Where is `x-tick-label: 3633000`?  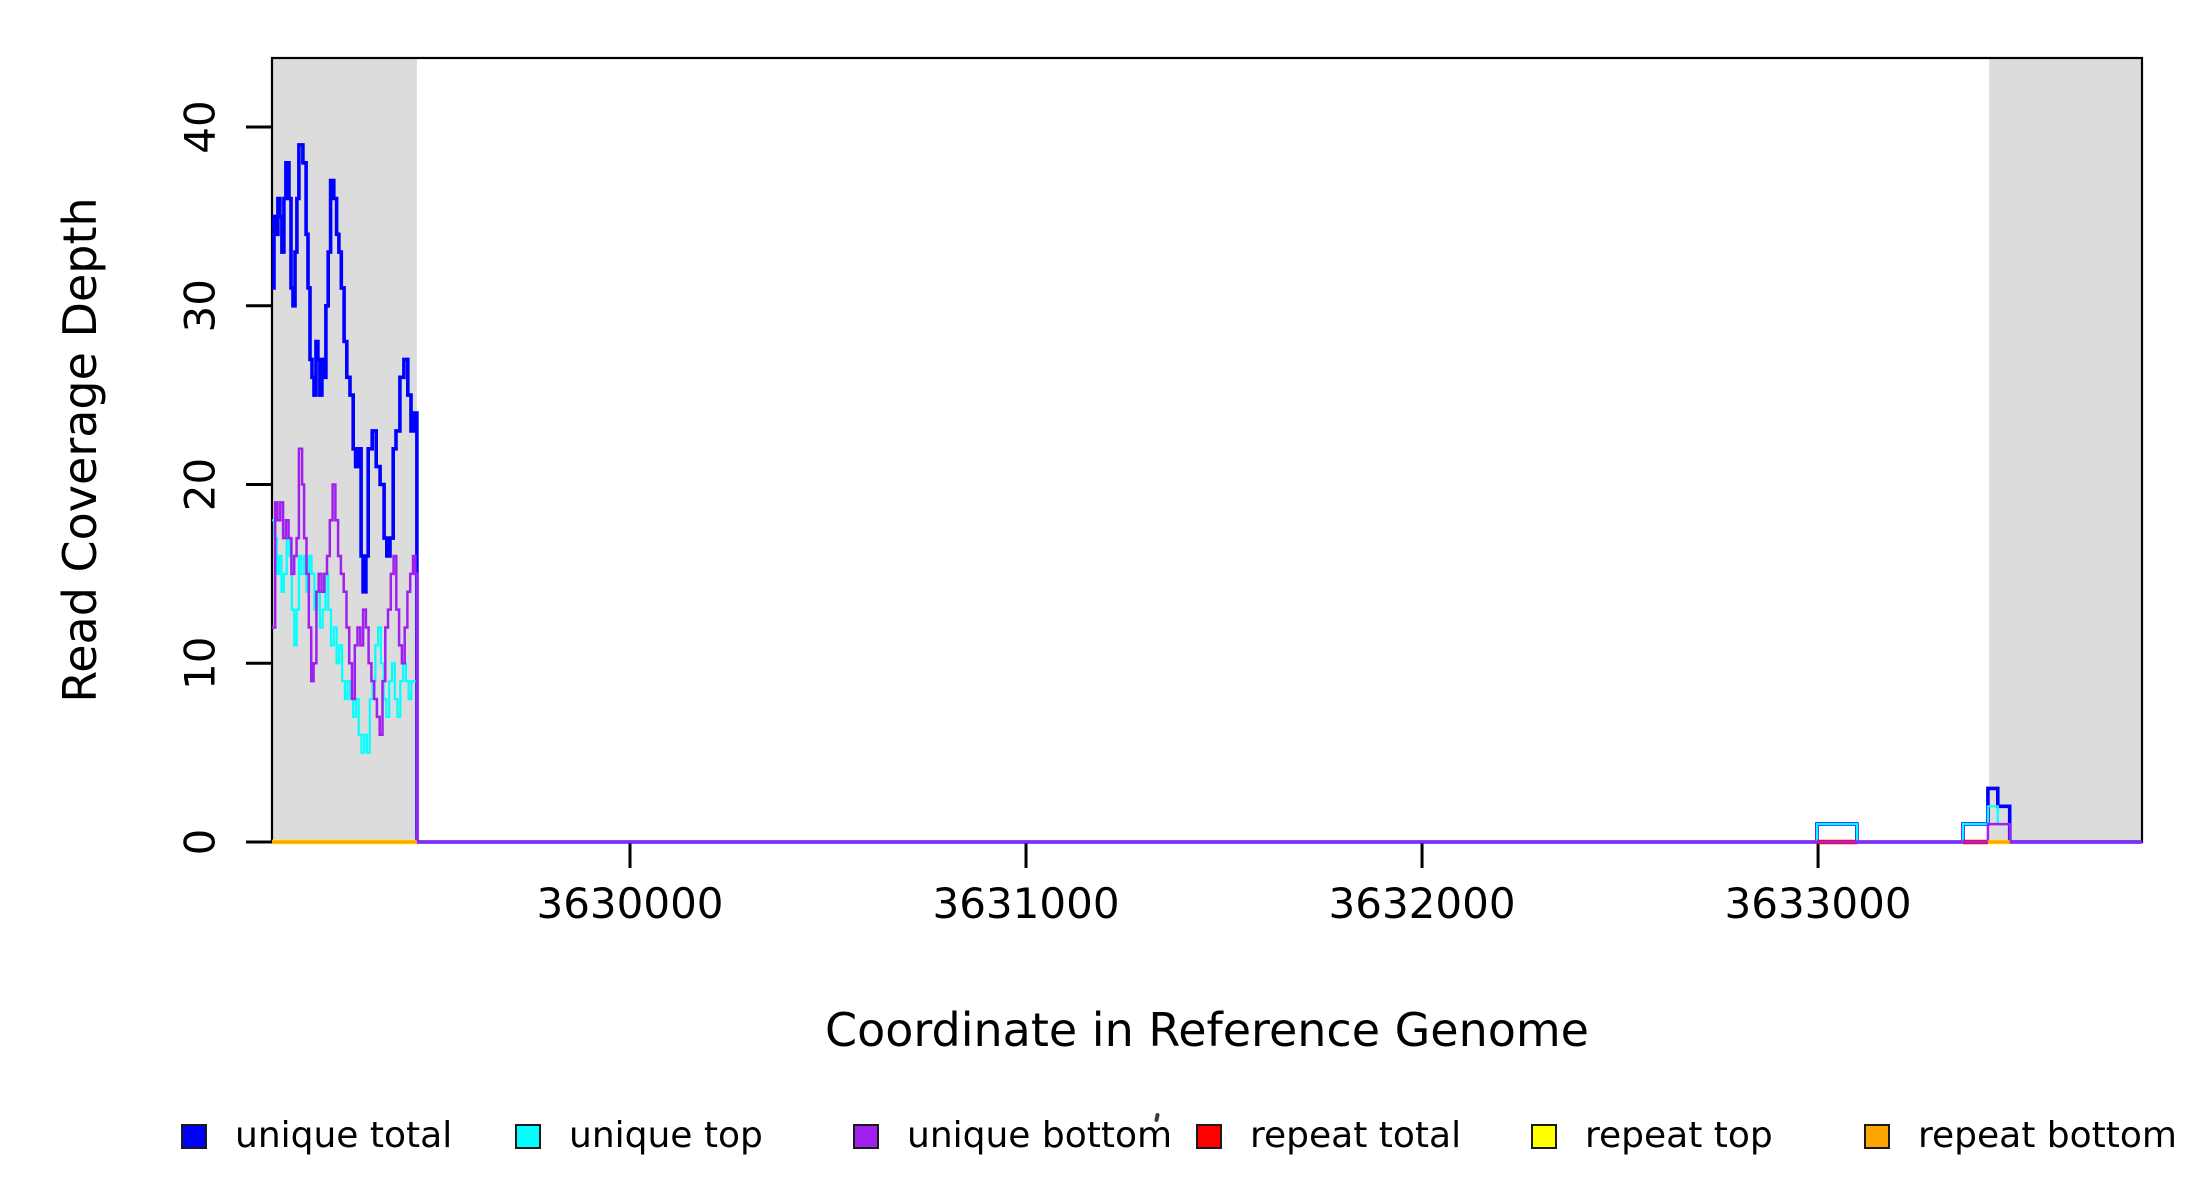
x-tick-label: 3633000 is located at coordinates (1818, 903).